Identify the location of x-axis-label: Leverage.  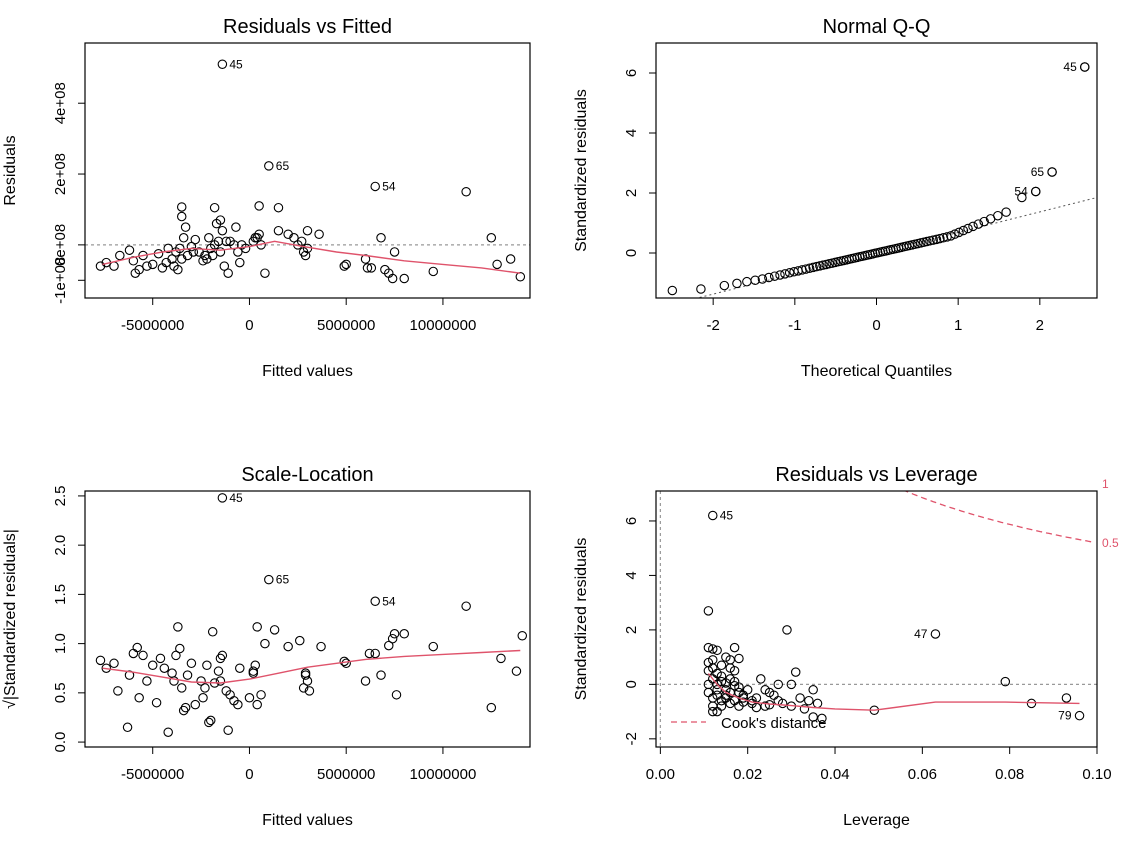
(876, 820).